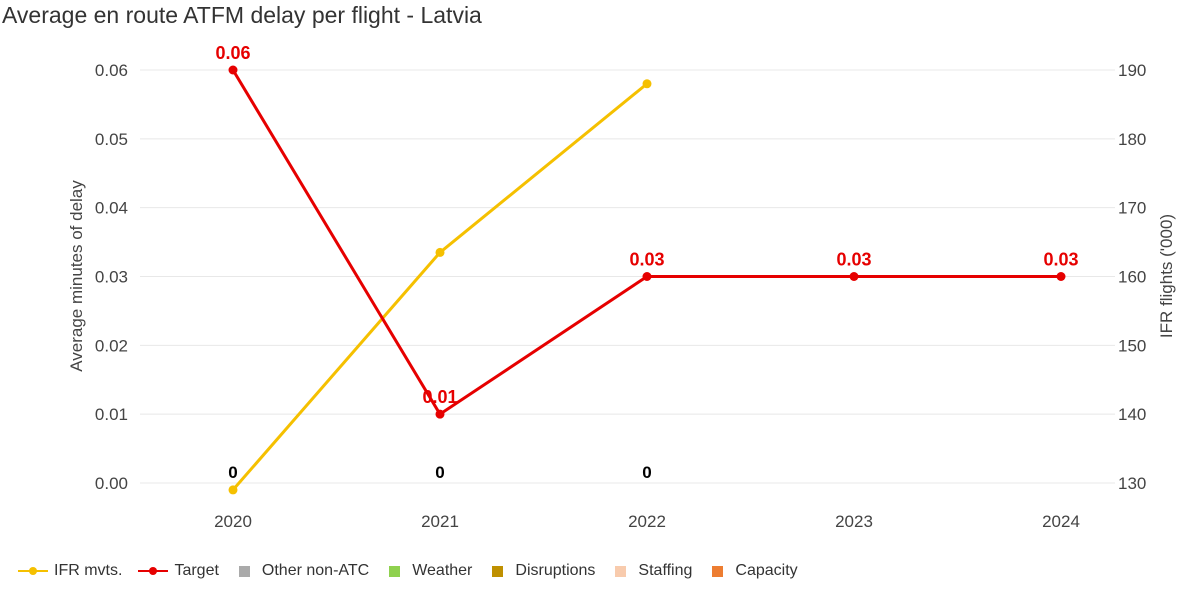 Image resolution: width=1200 pixels, height=600 pixels. What do you see at coordinates (111, 345) in the screenshot?
I see `y-left-tick-label: 0.02` at bounding box center [111, 345].